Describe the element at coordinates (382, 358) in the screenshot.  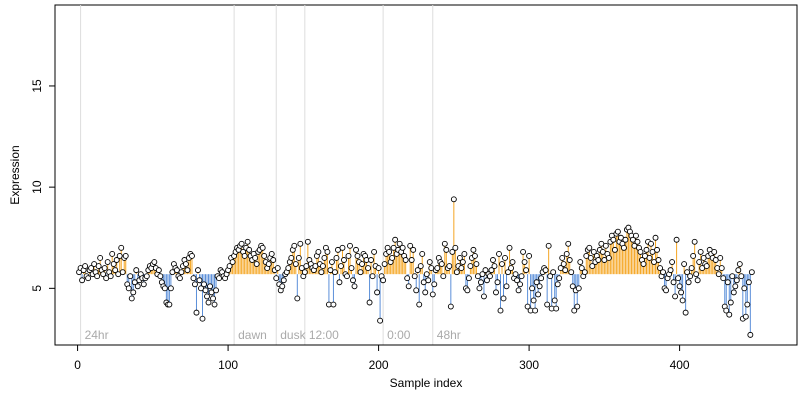
I see `x-axis: 0 100 200 300 400` at that location.